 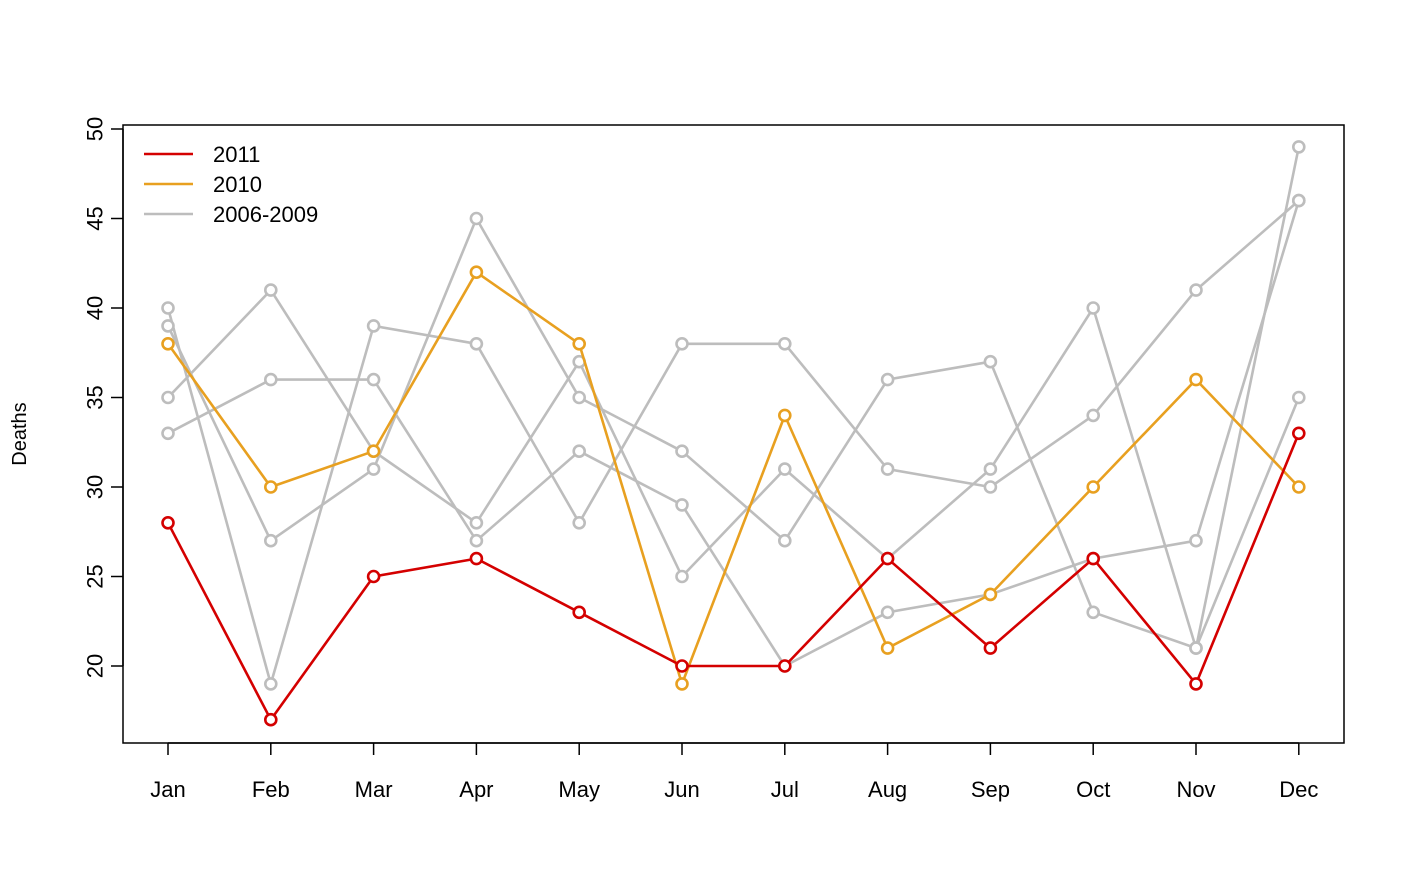 I want to click on legend-label: 2010, so click(x=237, y=184).